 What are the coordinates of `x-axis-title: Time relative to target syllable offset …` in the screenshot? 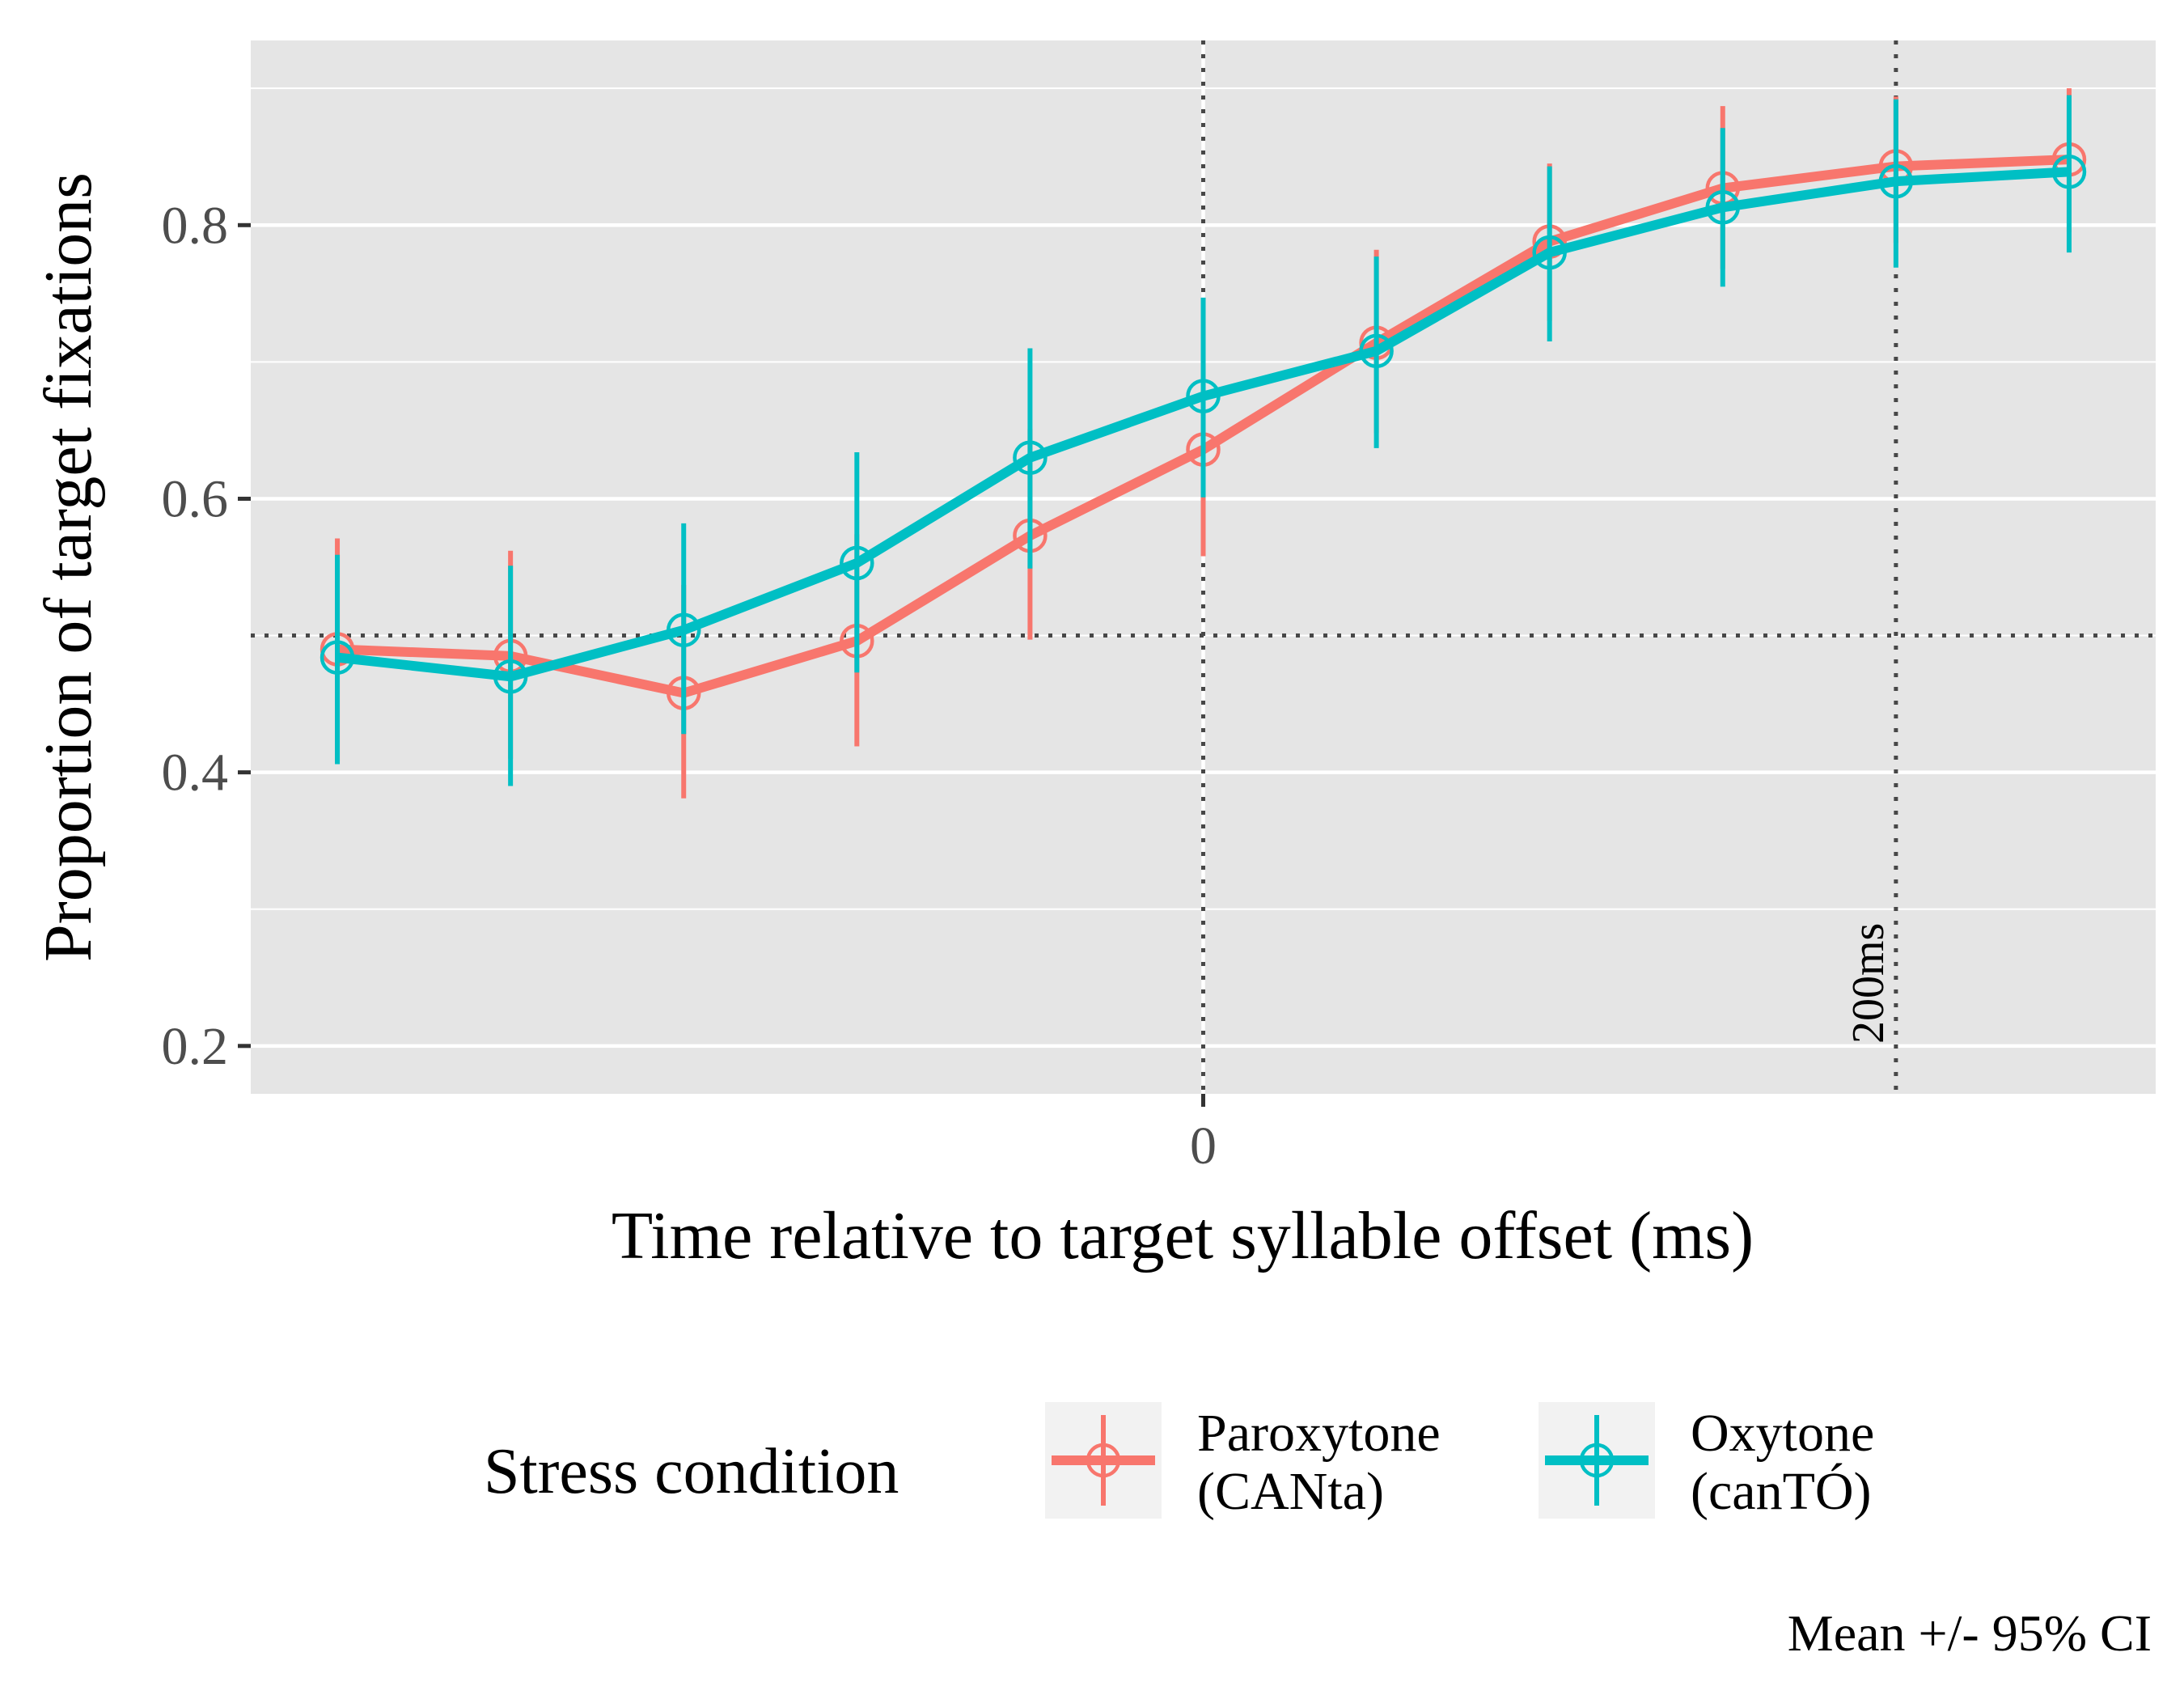 It's located at (1183, 1235).